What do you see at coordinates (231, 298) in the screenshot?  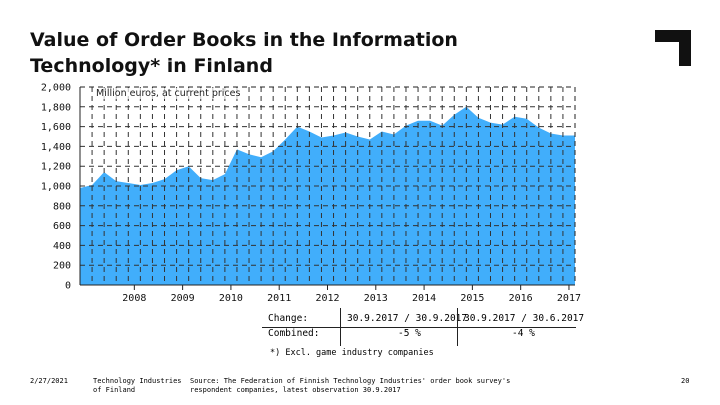 I see `x-tick-label: 2010` at bounding box center [231, 298].